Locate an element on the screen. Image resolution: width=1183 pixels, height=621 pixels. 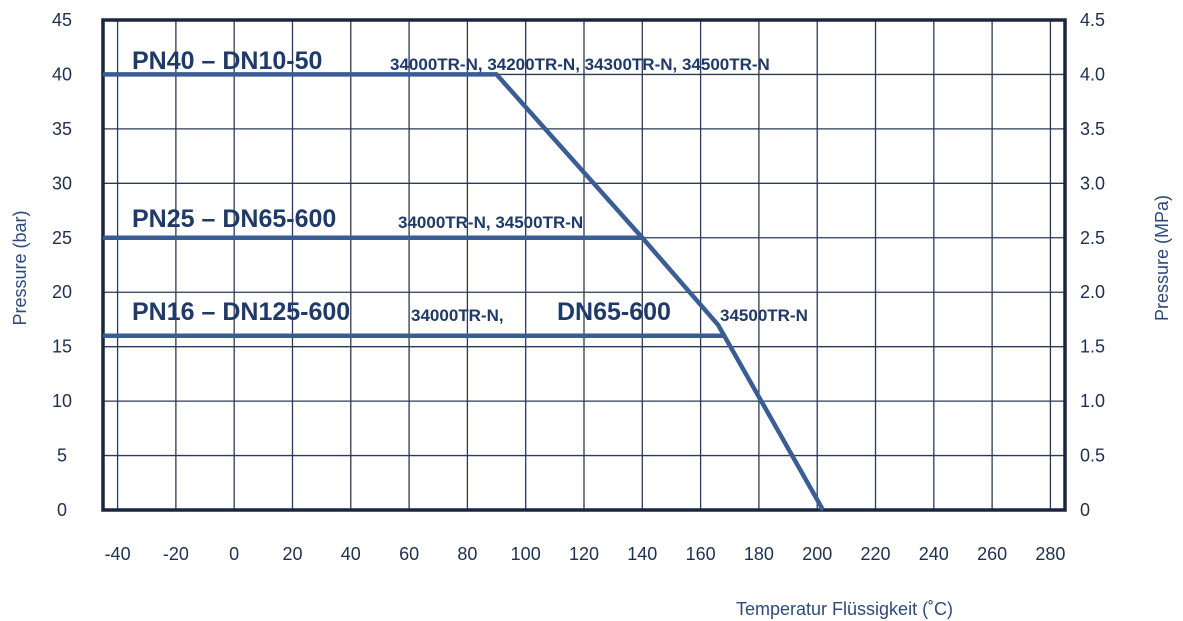
y2-tick-label: 3.0 is located at coordinates (1092, 183).